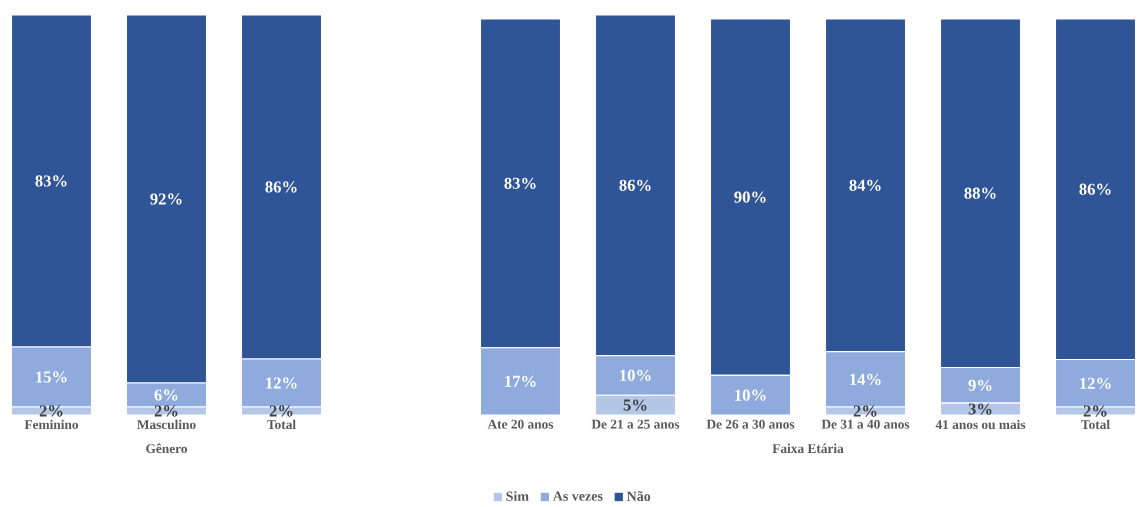 This screenshot has width=1146, height=507. What do you see at coordinates (980, 193) in the screenshot?
I see `data-label: 88%` at bounding box center [980, 193].